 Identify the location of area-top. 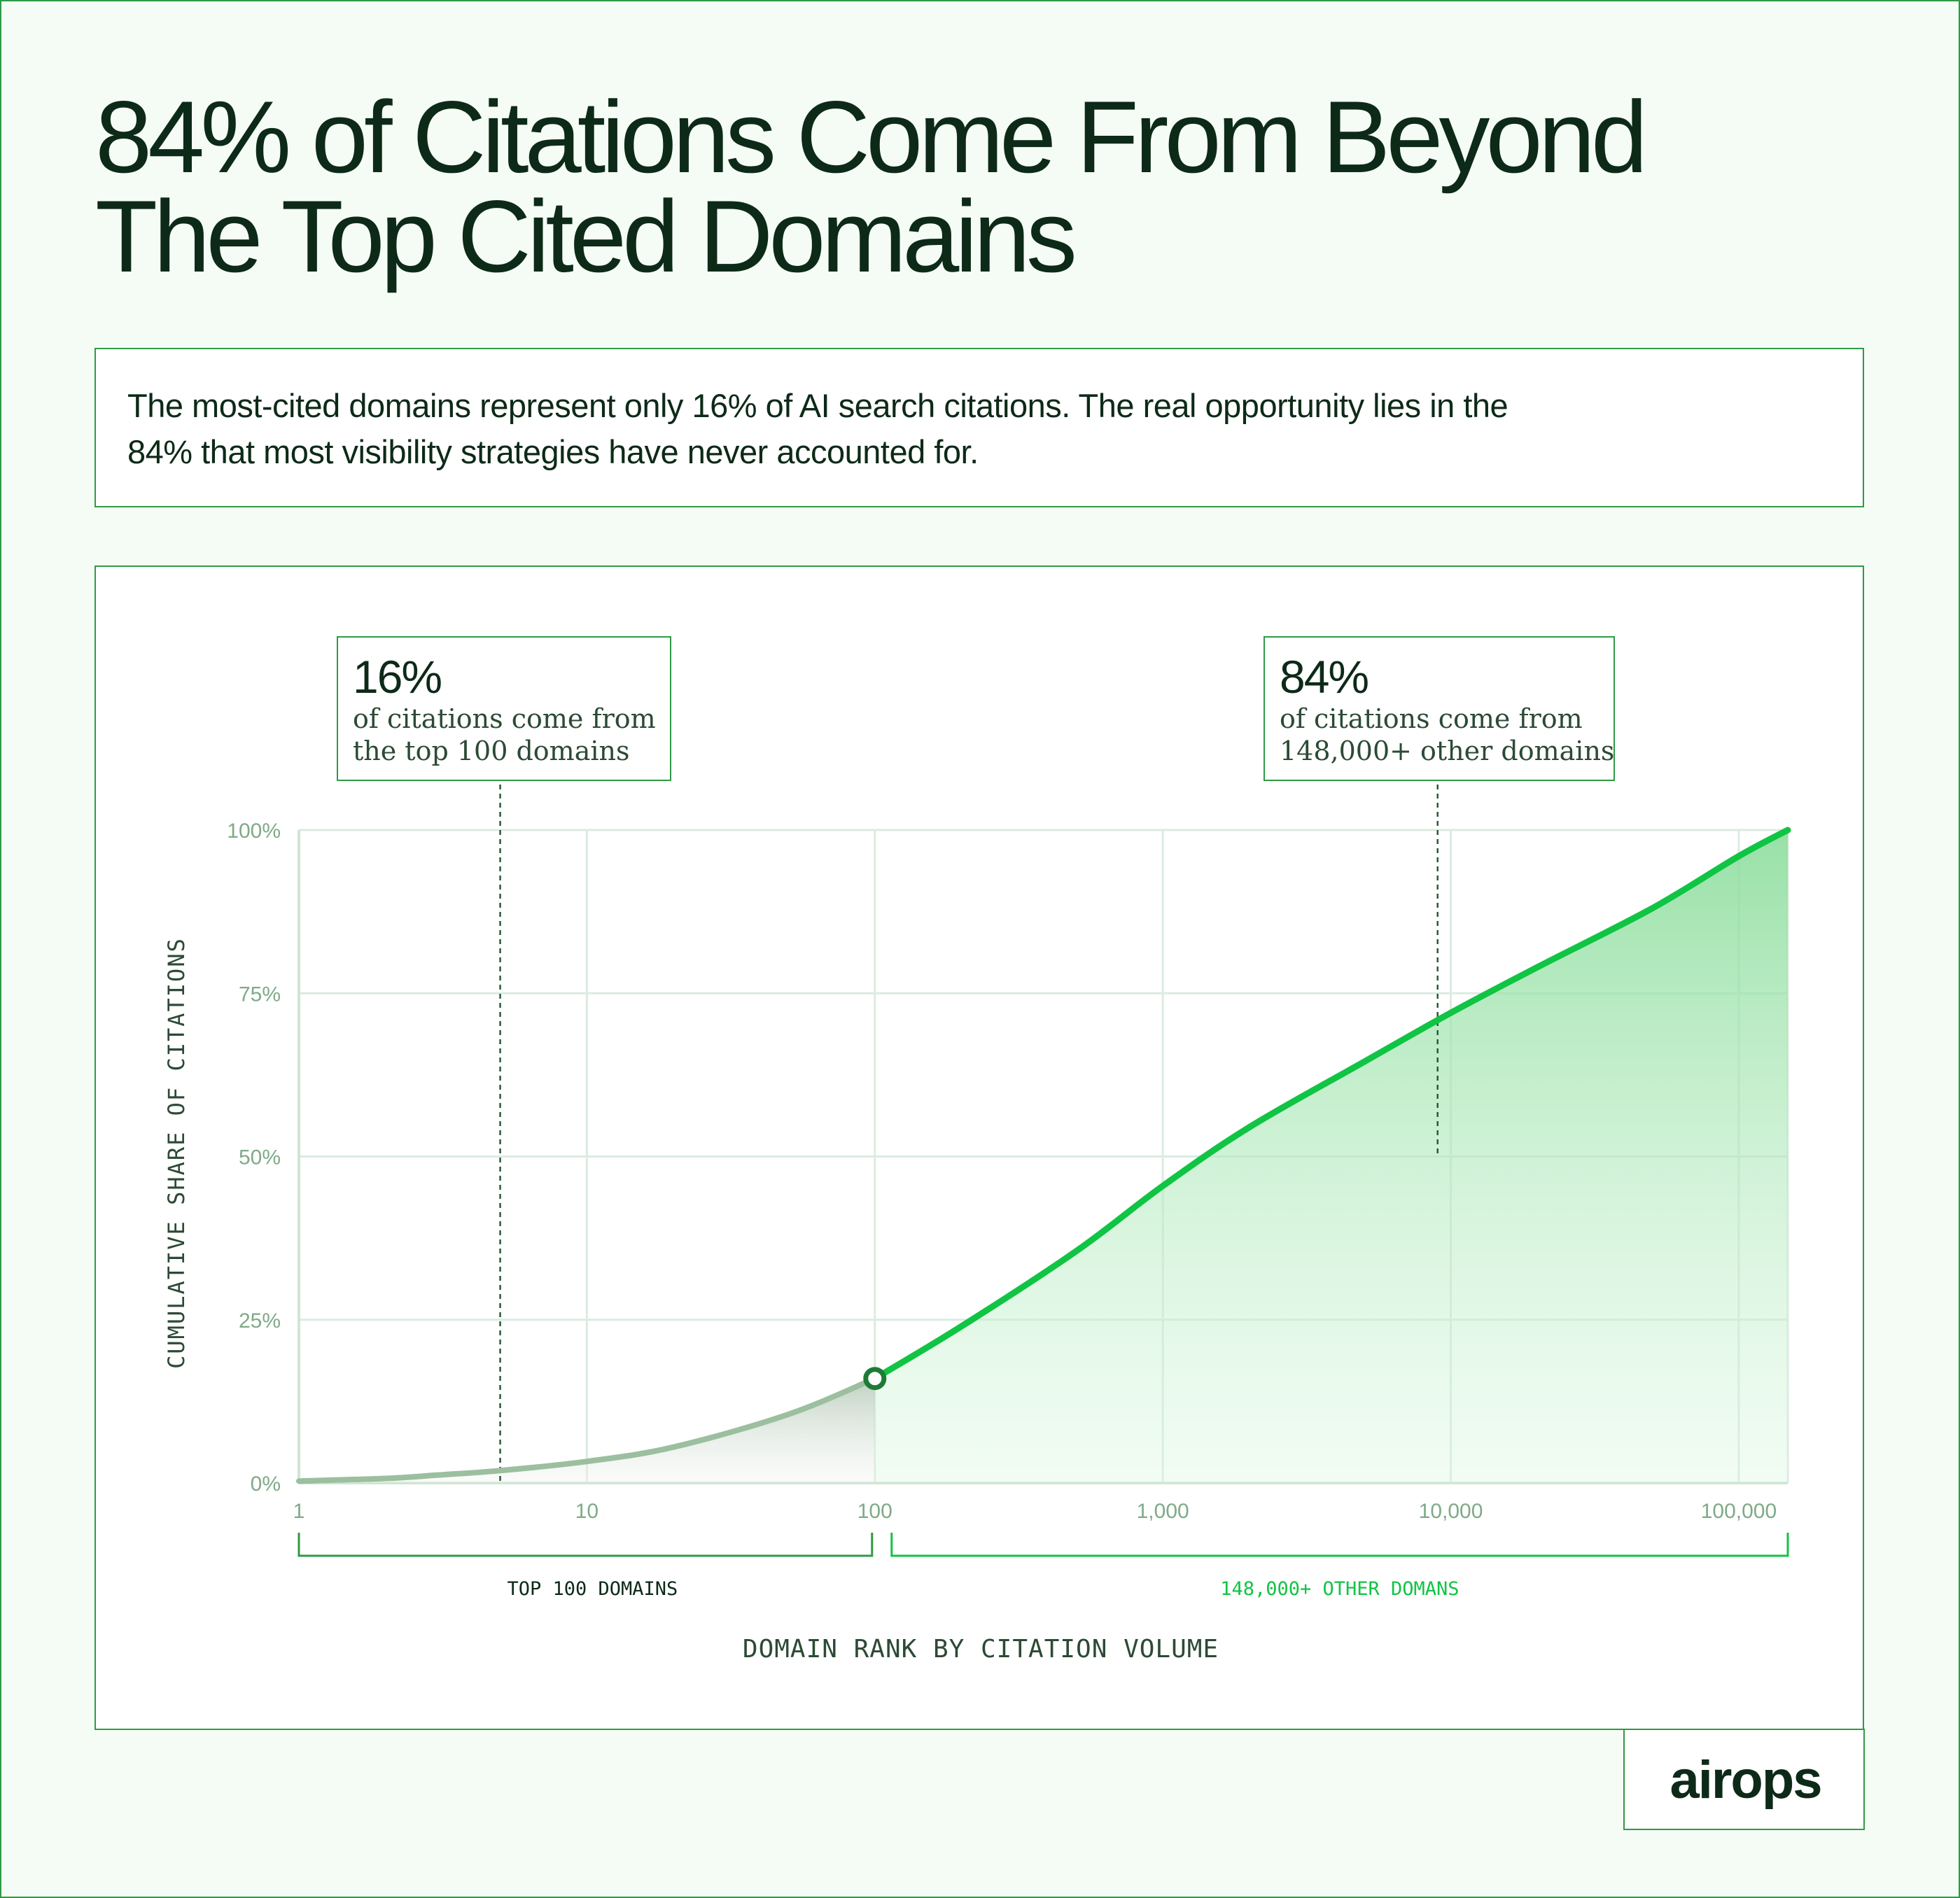
(587, 1430).